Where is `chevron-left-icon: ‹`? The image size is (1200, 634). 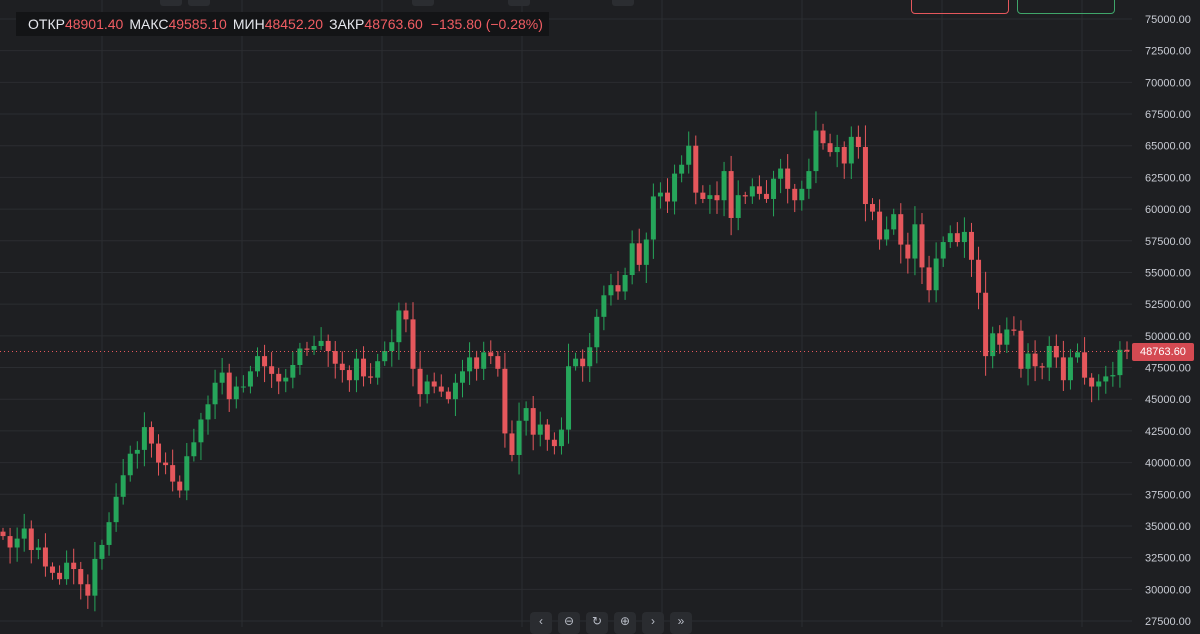 chevron-left-icon: ‹ is located at coordinates (541, 623).